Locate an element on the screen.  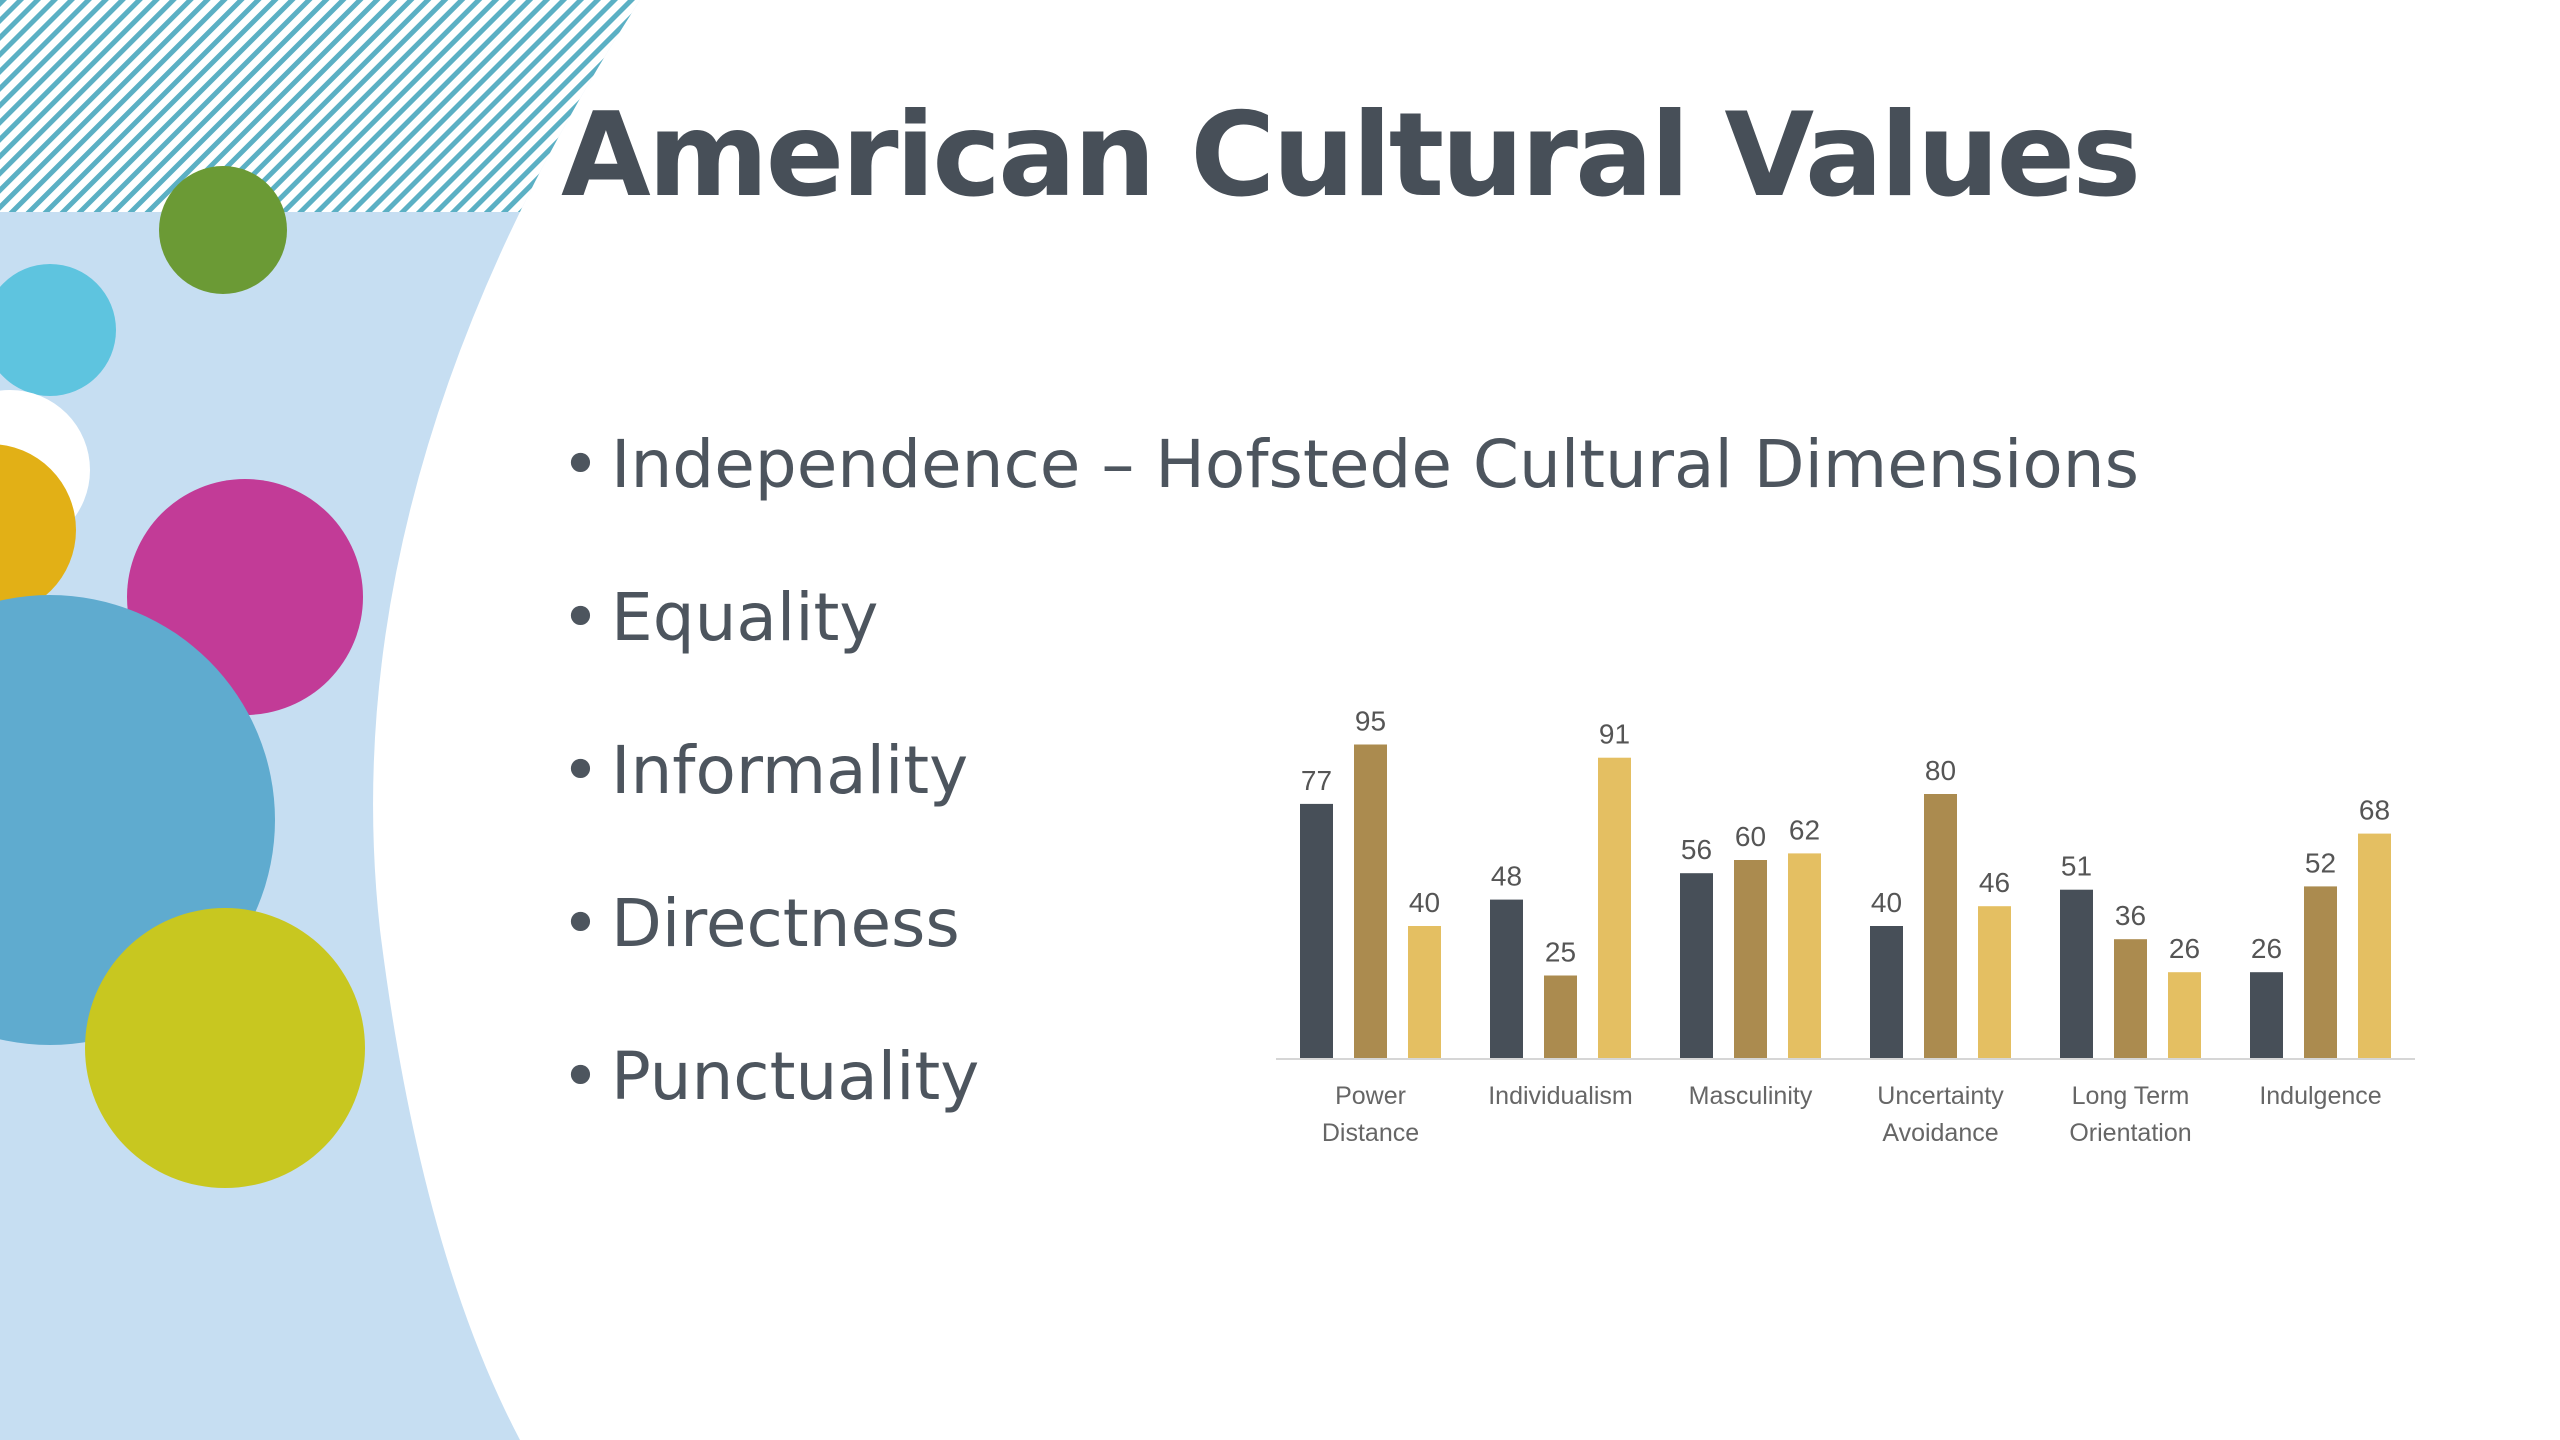
bar-value-label: 56 is located at coordinates (1696, 849).